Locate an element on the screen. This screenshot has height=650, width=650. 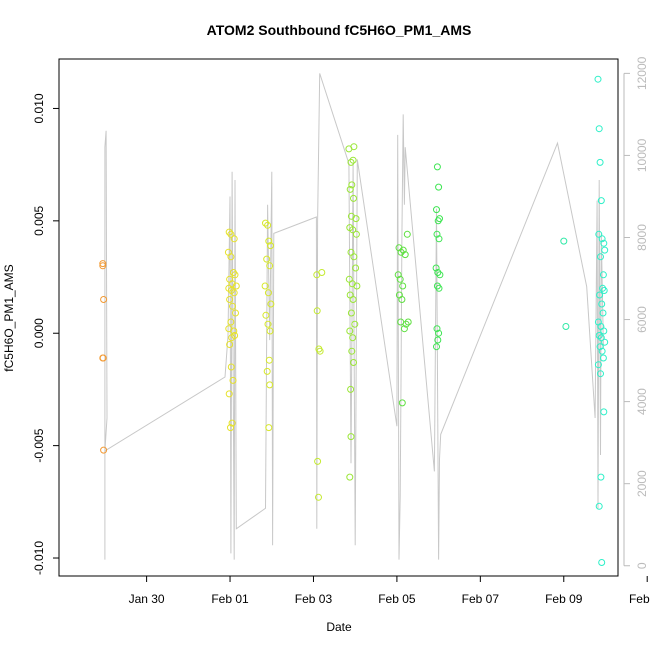
y2-axis: 0 2000 4000 6000 8000 10000 12000 is located at coordinates (636, 312).